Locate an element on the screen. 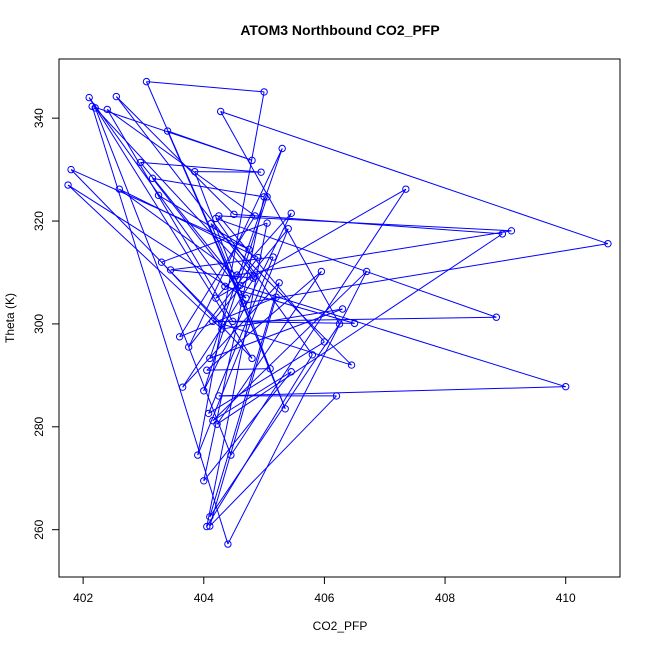 This screenshot has height=650, width=650. y-tick-label: 320 is located at coordinates (39, 221).